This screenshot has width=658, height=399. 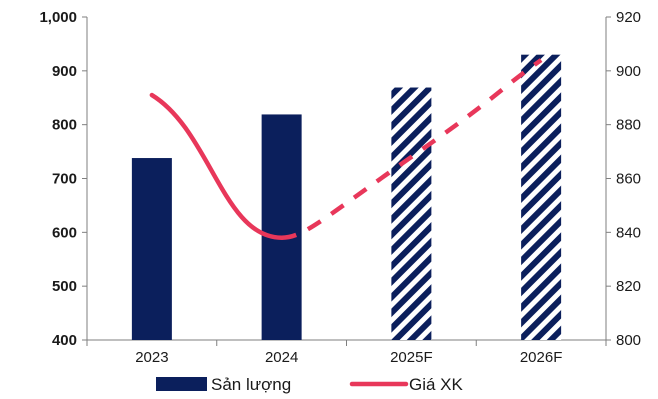 What do you see at coordinates (281, 357) in the screenshot?
I see `x-tick-label: 2024` at bounding box center [281, 357].